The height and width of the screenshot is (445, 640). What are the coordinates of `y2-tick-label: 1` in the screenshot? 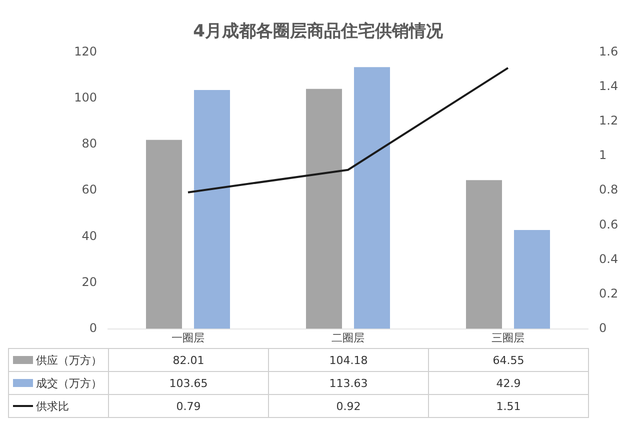 It's located at (603, 155).